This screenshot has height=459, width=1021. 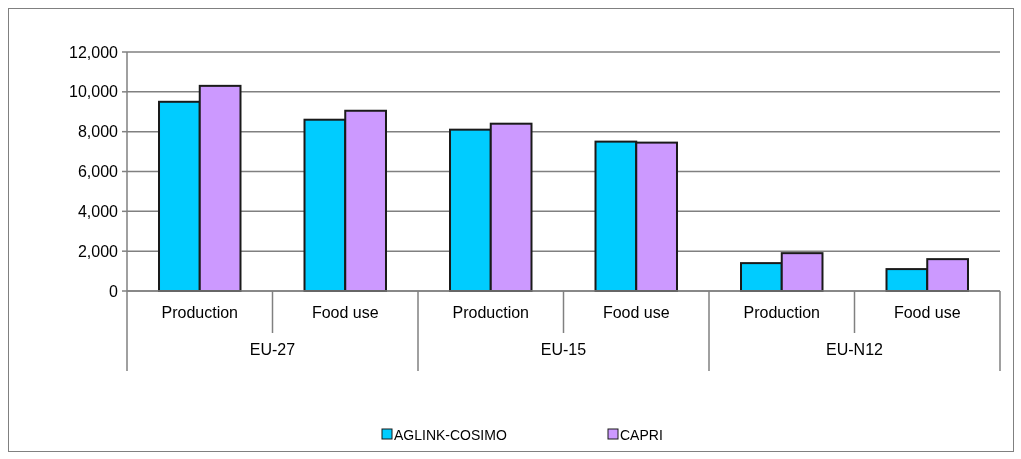 I want to click on y-tick-label: 6,000, so click(x=98, y=172).